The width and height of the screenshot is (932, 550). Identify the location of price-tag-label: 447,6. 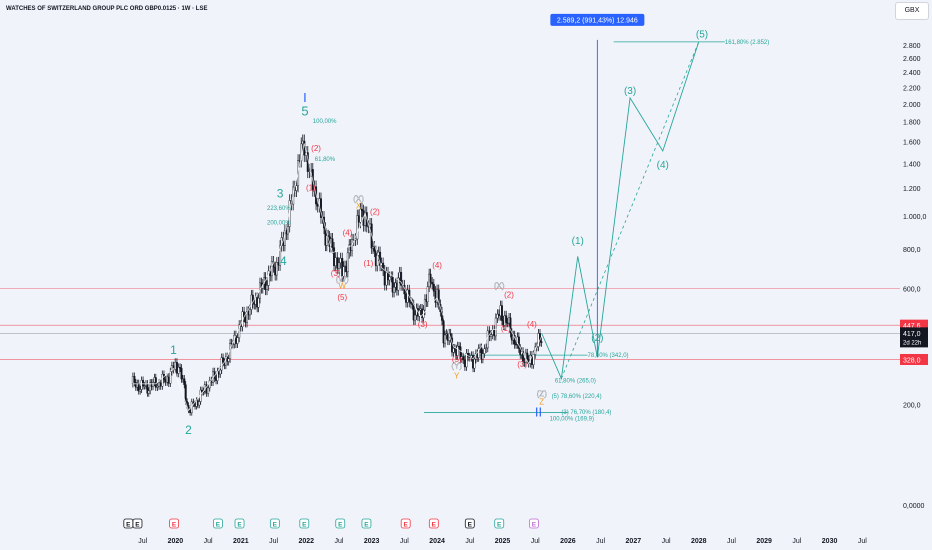
(912, 326).